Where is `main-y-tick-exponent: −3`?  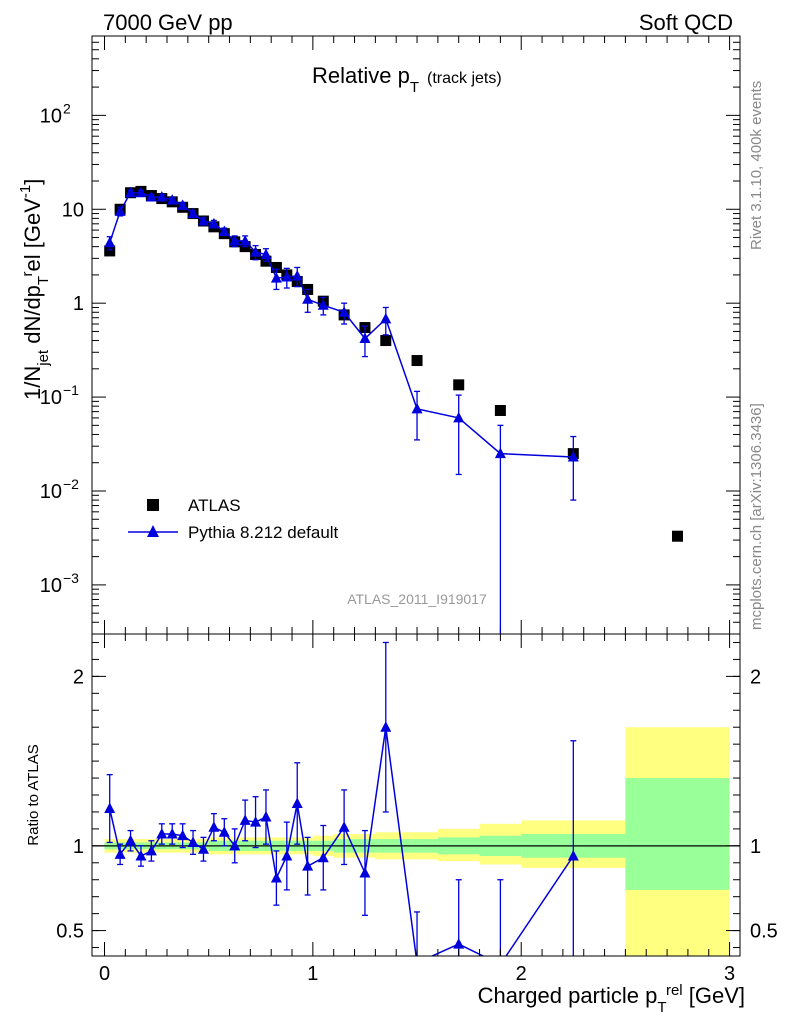 main-y-tick-exponent: −3 is located at coordinates (71, 578).